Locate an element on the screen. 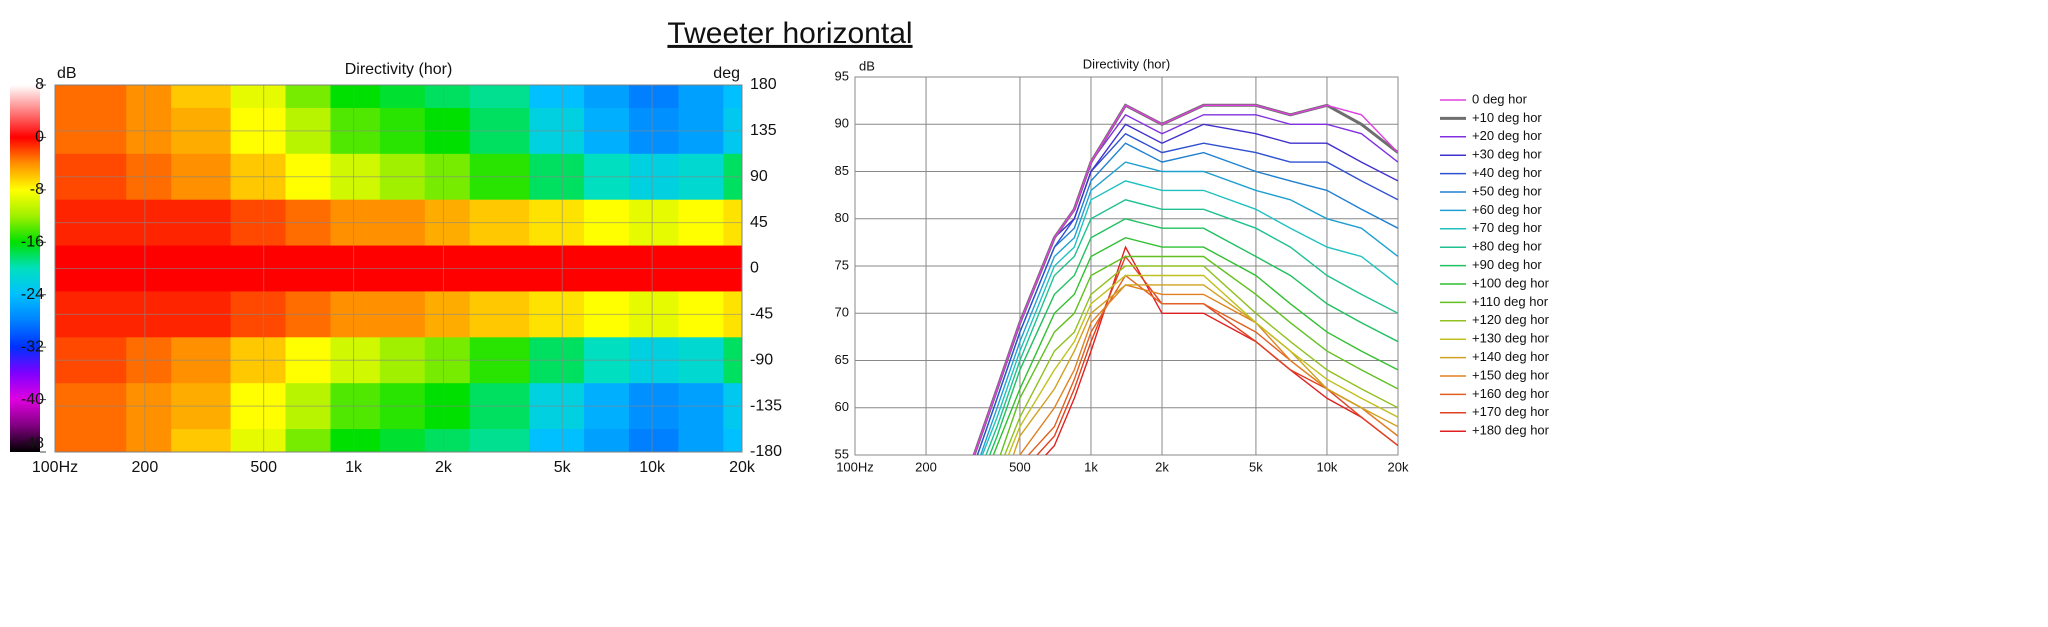 This screenshot has height=627, width=2048. y-tick-label: 180 is located at coordinates (763, 84).